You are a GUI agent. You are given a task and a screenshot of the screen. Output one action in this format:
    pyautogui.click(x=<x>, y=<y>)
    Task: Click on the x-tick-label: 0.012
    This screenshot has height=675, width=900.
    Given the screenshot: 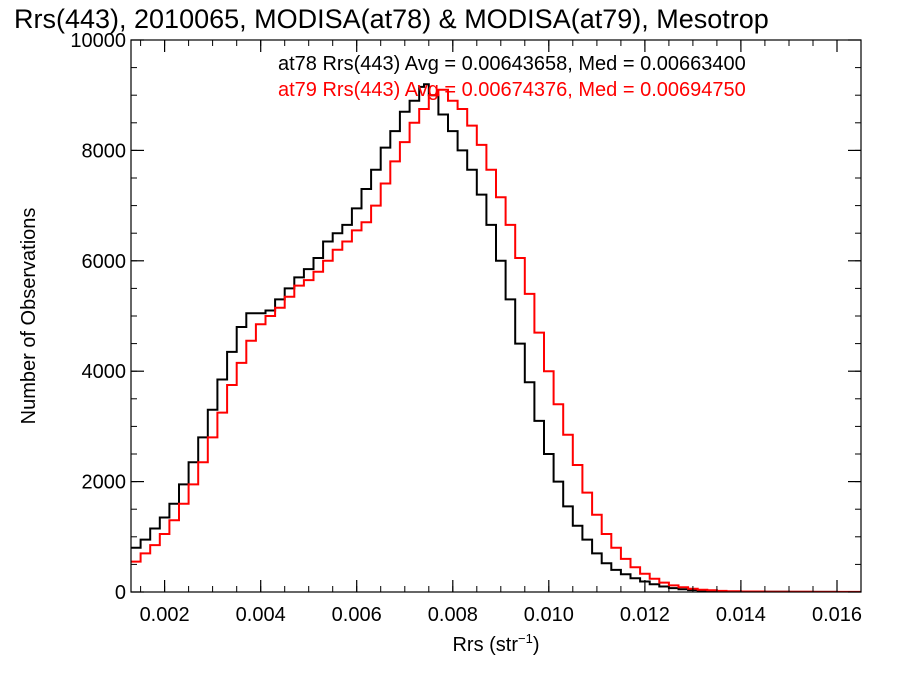 What is the action you would take?
    pyautogui.click(x=645, y=615)
    